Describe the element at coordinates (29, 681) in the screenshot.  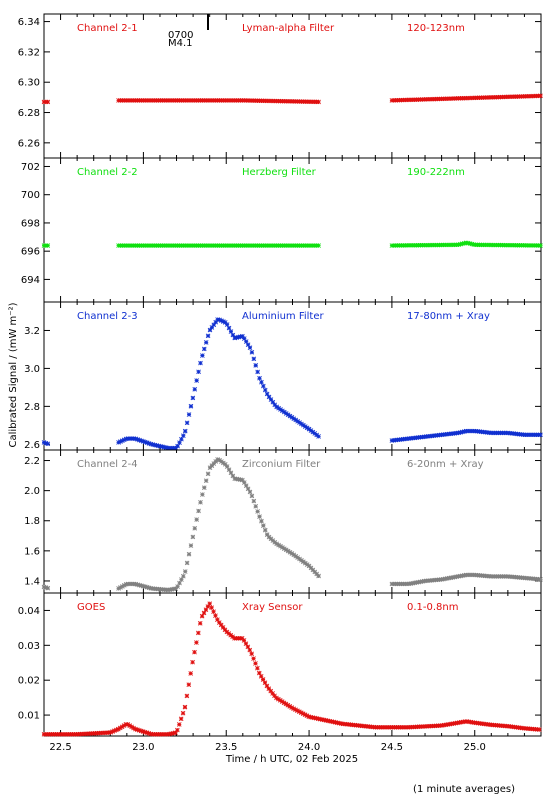
I see `y-tick-label: 0.02` at that location.